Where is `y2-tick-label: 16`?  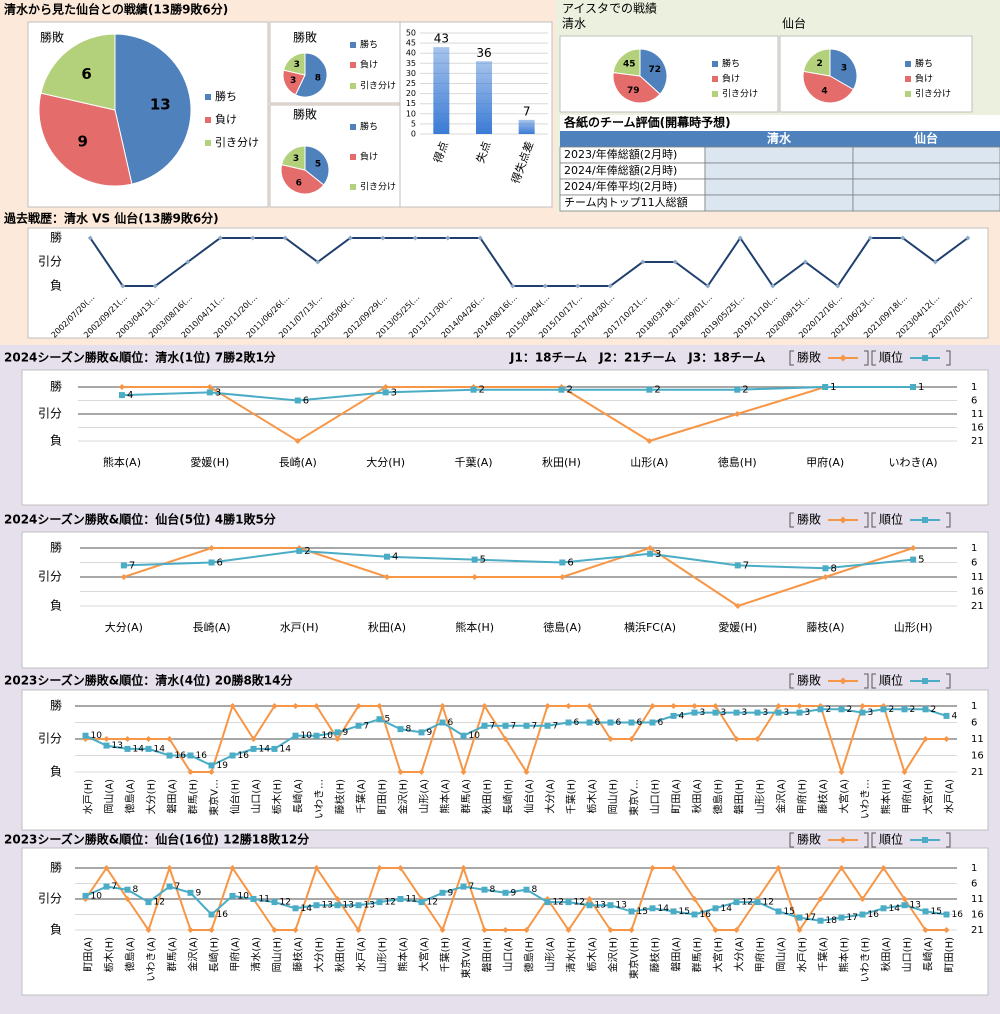 y2-tick-label: 16 is located at coordinates (977, 592).